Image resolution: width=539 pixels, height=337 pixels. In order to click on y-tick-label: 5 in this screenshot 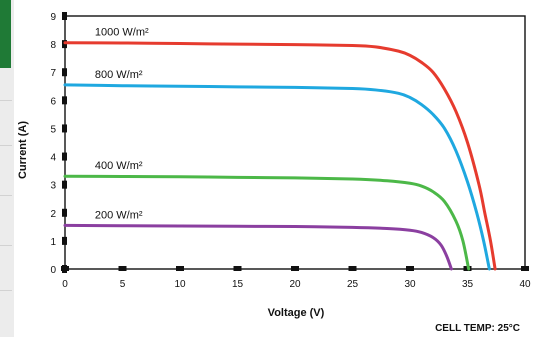, I will do `click(53, 129)`.